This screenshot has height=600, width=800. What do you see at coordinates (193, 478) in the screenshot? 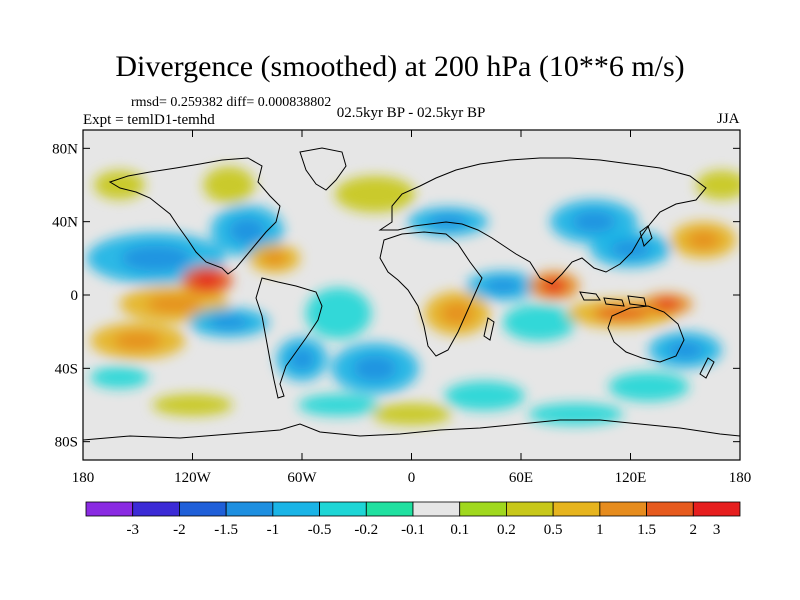
I see `lon-label: 120W` at bounding box center [193, 478].